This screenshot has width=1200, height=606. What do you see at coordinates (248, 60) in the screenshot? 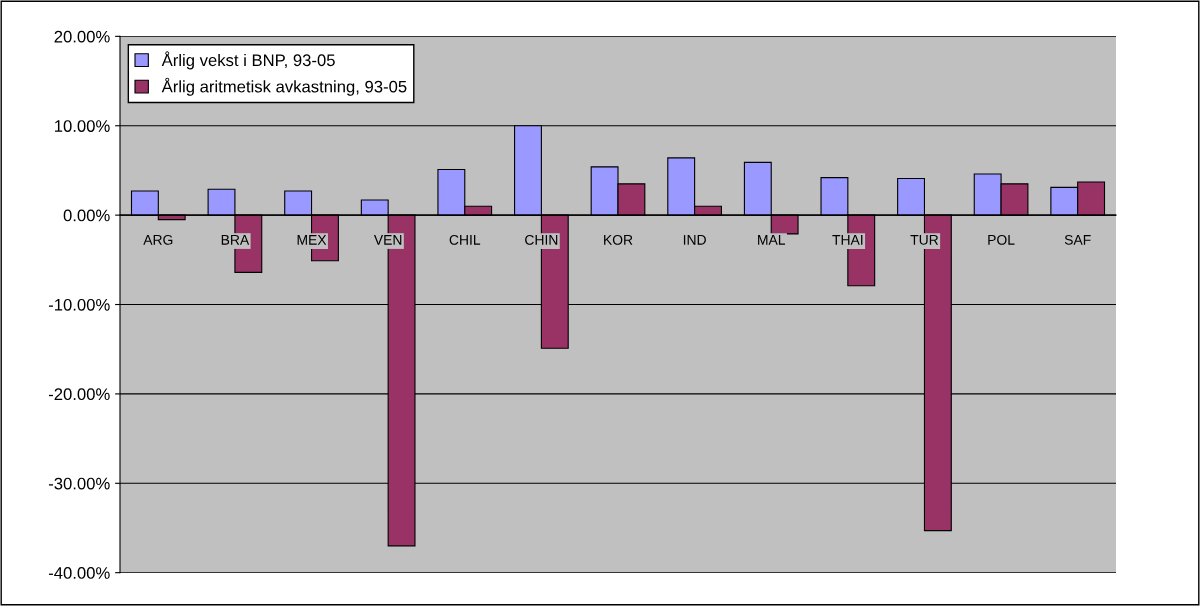
I see `legend-label: Årlig vekst i BNP, 93-05` at bounding box center [248, 60].